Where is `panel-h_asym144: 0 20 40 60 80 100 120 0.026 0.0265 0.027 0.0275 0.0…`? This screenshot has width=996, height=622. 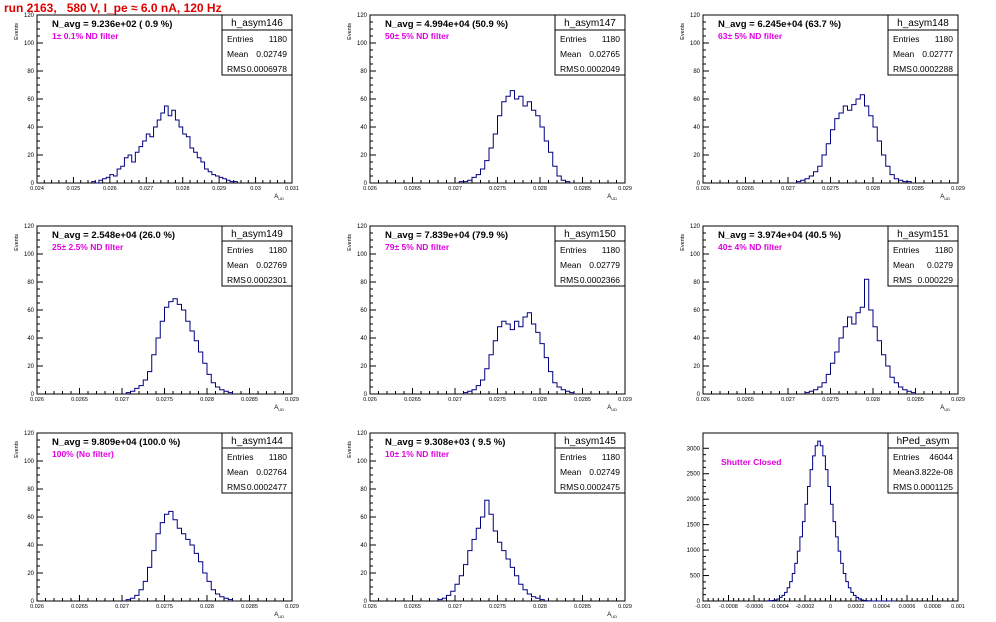 panel-h_asym144: 0 20 40 60 80 100 120 0.026 0.0265 0.027 0.0275 0.0… is located at coordinates (156, 525).